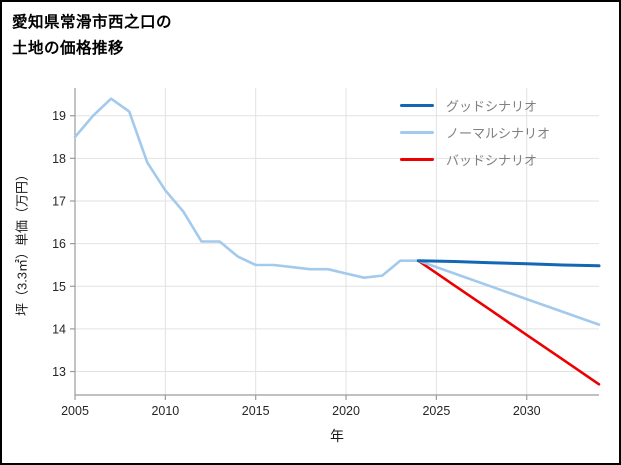  I want to click on svg-text: 14, so click(59, 329).